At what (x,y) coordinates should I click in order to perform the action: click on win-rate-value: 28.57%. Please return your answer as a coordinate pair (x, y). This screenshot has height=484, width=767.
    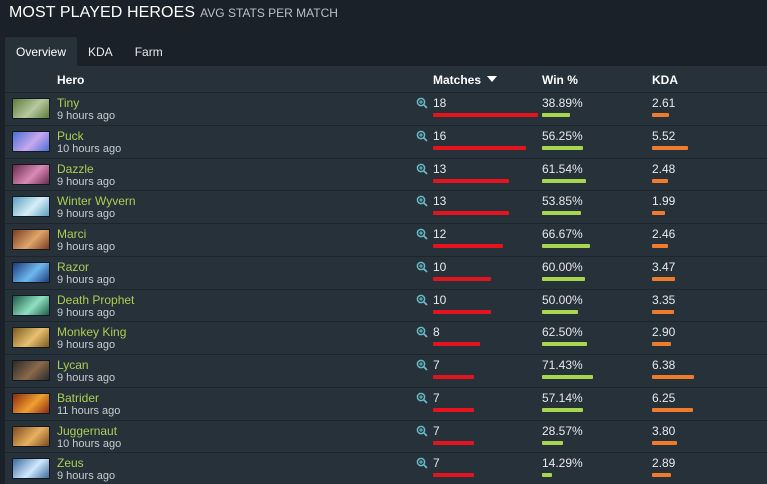
    Looking at the image, I should click on (562, 430).